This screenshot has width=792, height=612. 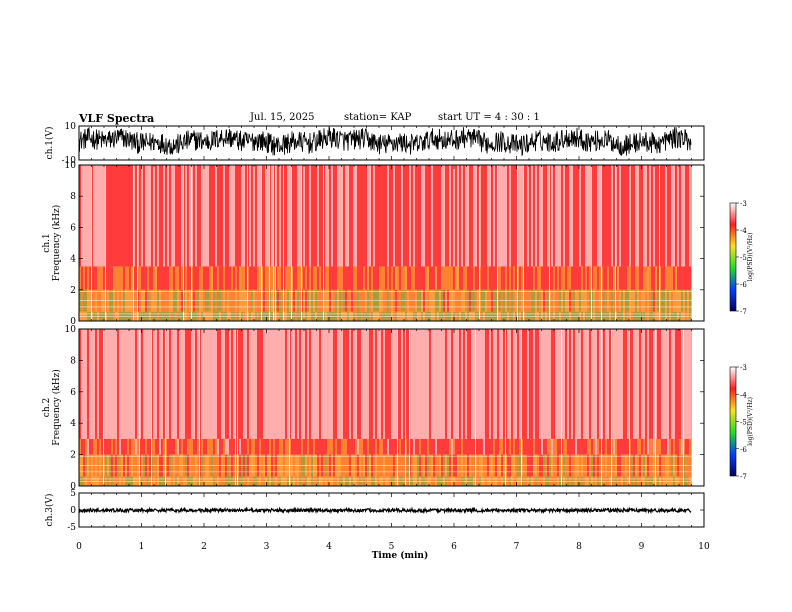 What do you see at coordinates (117, 118) in the screenshot?
I see `chart-title: VLF Spectra` at bounding box center [117, 118].